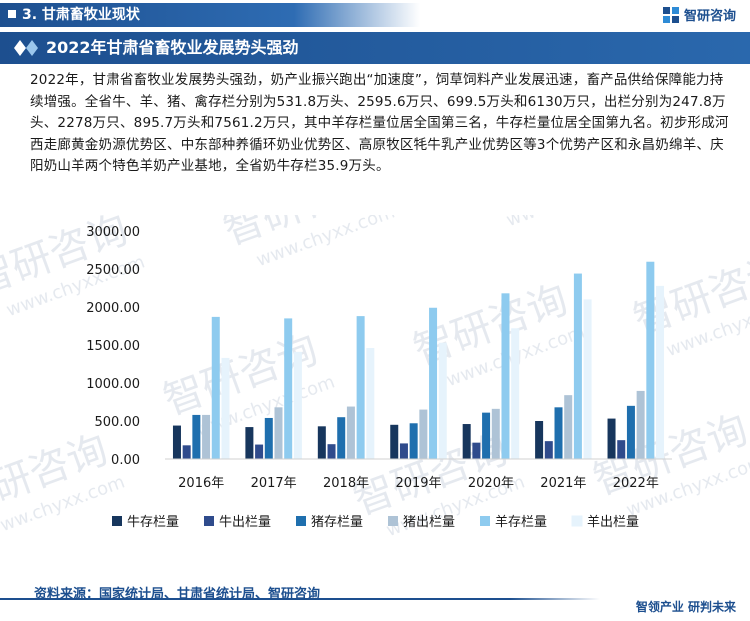 The height and width of the screenshot is (621, 750). I want to click on x-tick-label: 2017年, so click(274, 483).